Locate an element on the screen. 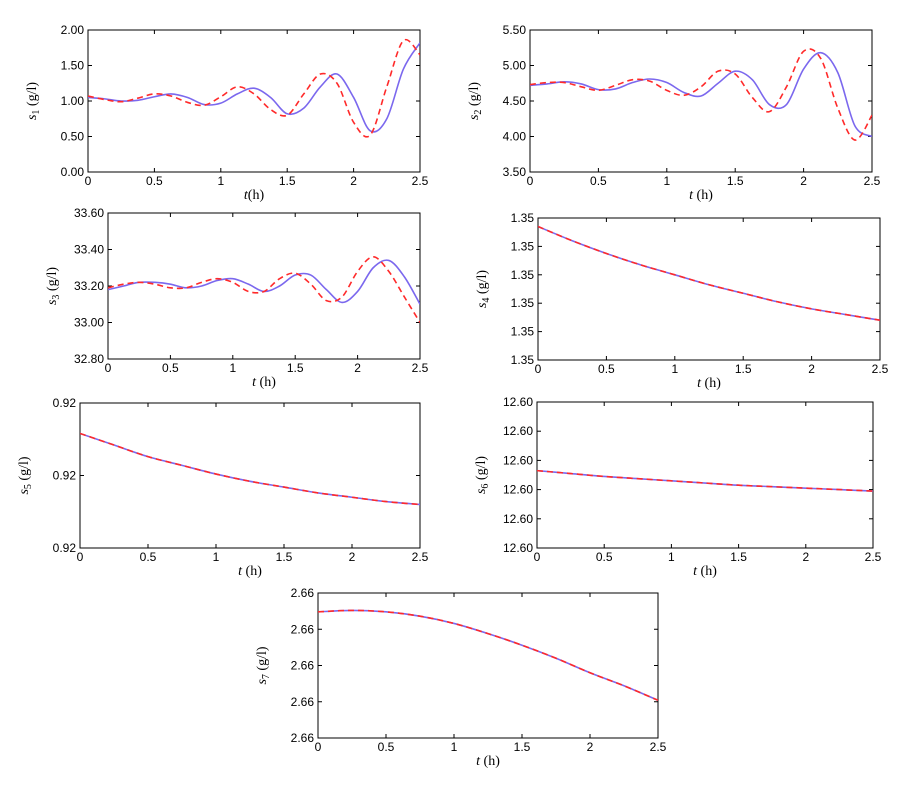  y-tick-label: 0.00 is located at coordinates (73, 172).